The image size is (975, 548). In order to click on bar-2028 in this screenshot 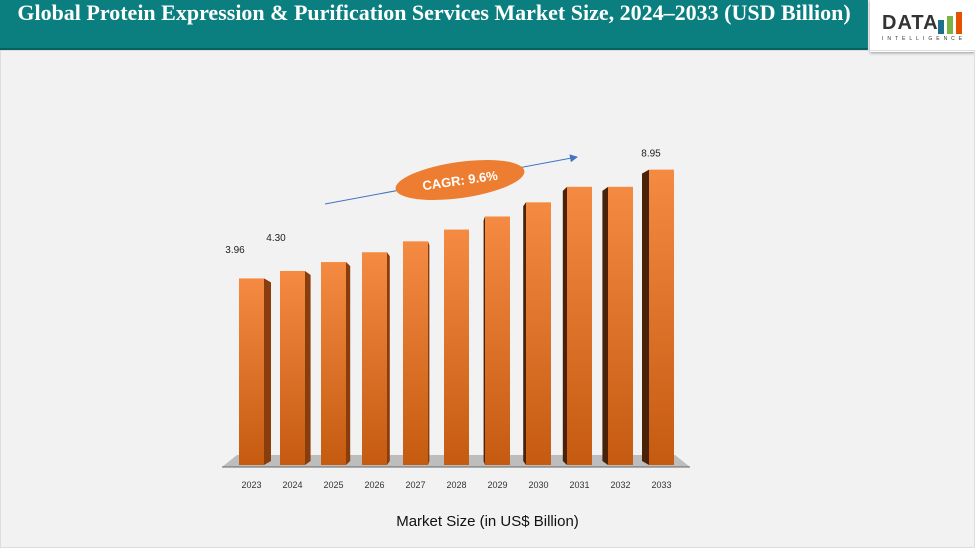, I will do `click(456, 347)`.